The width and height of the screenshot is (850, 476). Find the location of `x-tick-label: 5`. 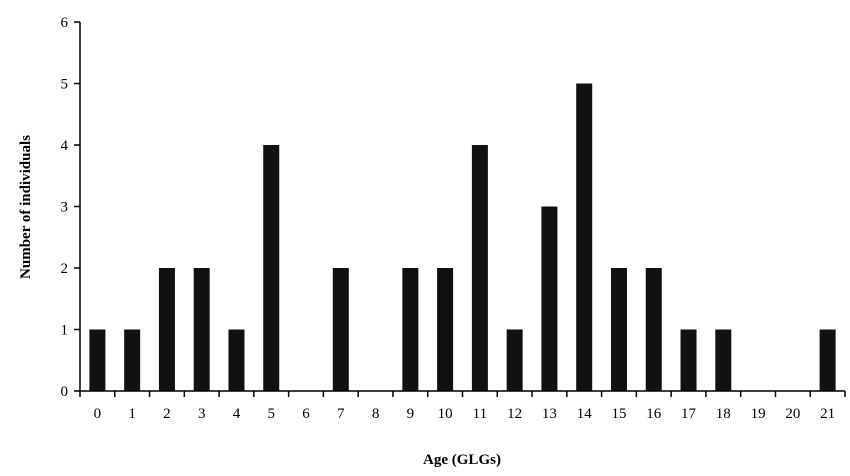

x-tick-label: 5 is located at coordinates (272, 414).